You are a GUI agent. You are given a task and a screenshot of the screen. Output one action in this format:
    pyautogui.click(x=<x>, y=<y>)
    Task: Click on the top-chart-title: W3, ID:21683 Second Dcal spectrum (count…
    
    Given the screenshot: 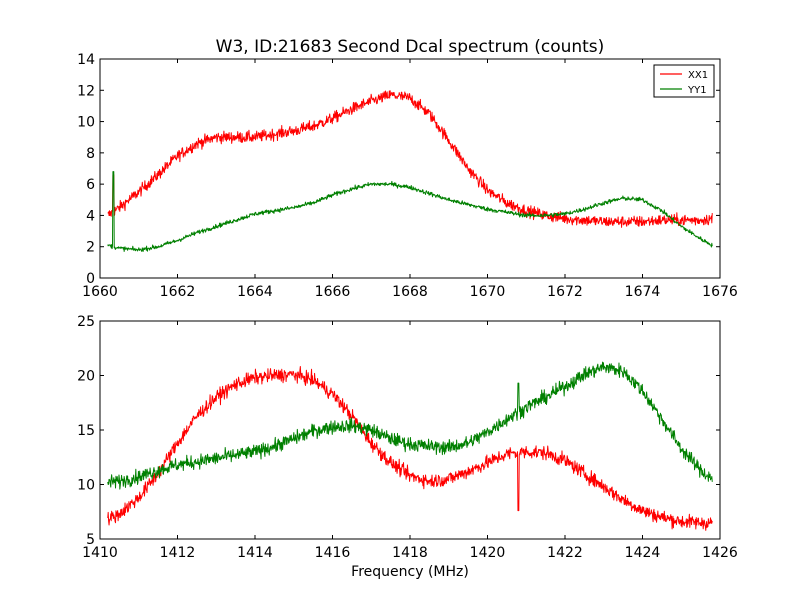 What is the action you would take?
    pyautogui.click(x=410, y=47)
    